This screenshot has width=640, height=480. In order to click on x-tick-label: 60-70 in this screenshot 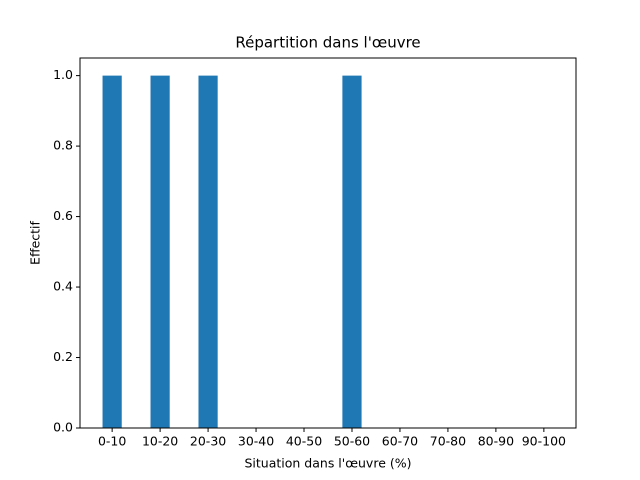, I will do `click(400, 441)`.